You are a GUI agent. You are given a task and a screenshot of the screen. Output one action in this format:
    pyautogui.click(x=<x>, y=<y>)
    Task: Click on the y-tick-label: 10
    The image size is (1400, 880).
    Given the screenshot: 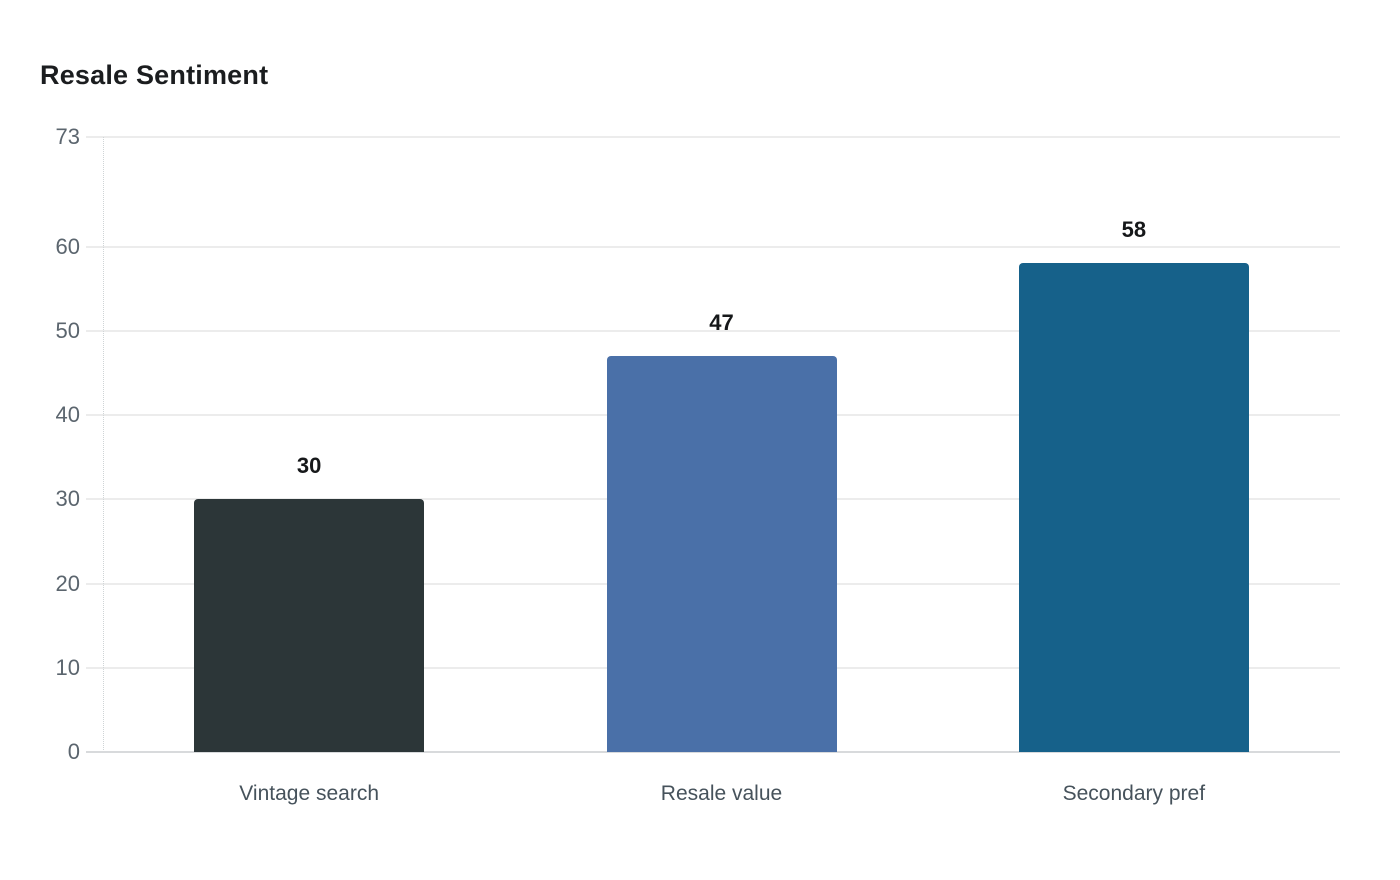 What is the action you would take?
    pyautogui.click(x=67, y=667)
    